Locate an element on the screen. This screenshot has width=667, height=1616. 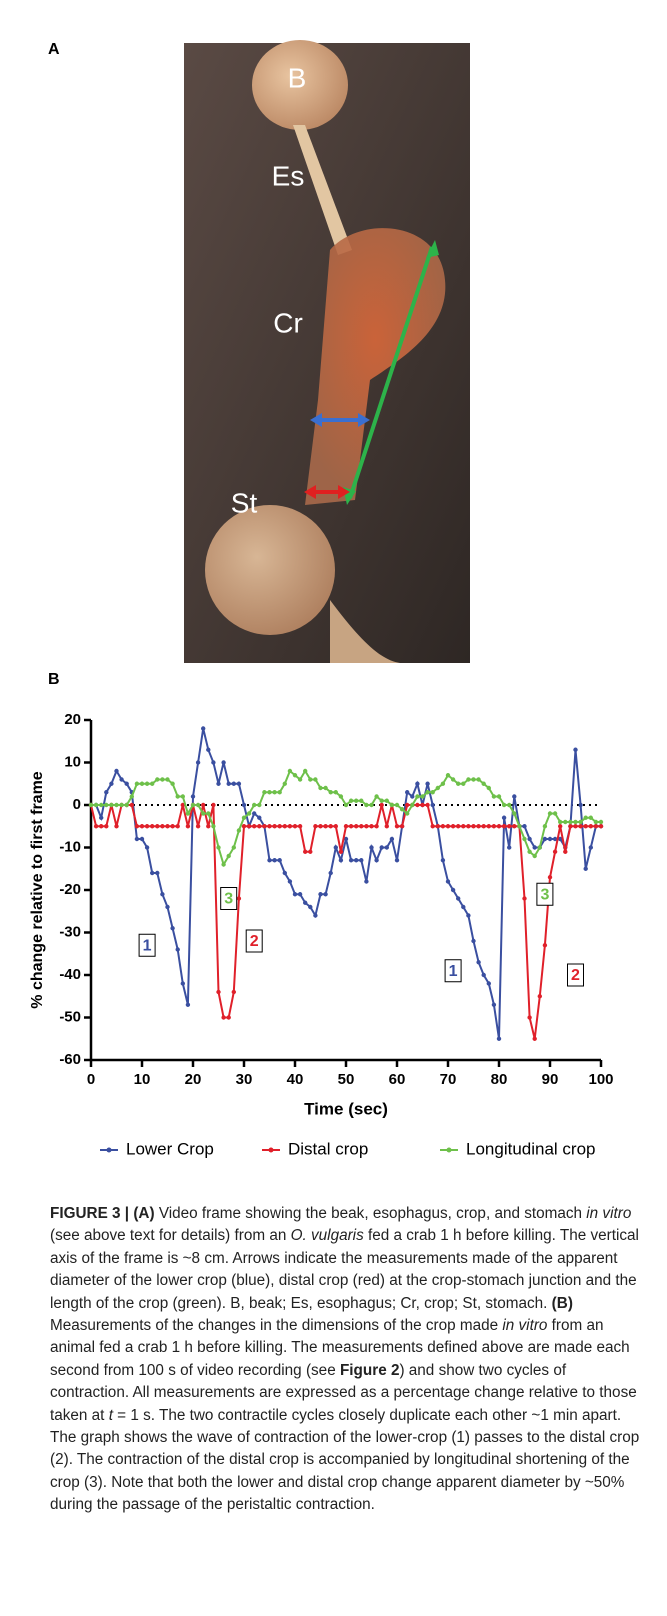
y-axis-title: % change relative to first frame is located at coordinates (37, 890).